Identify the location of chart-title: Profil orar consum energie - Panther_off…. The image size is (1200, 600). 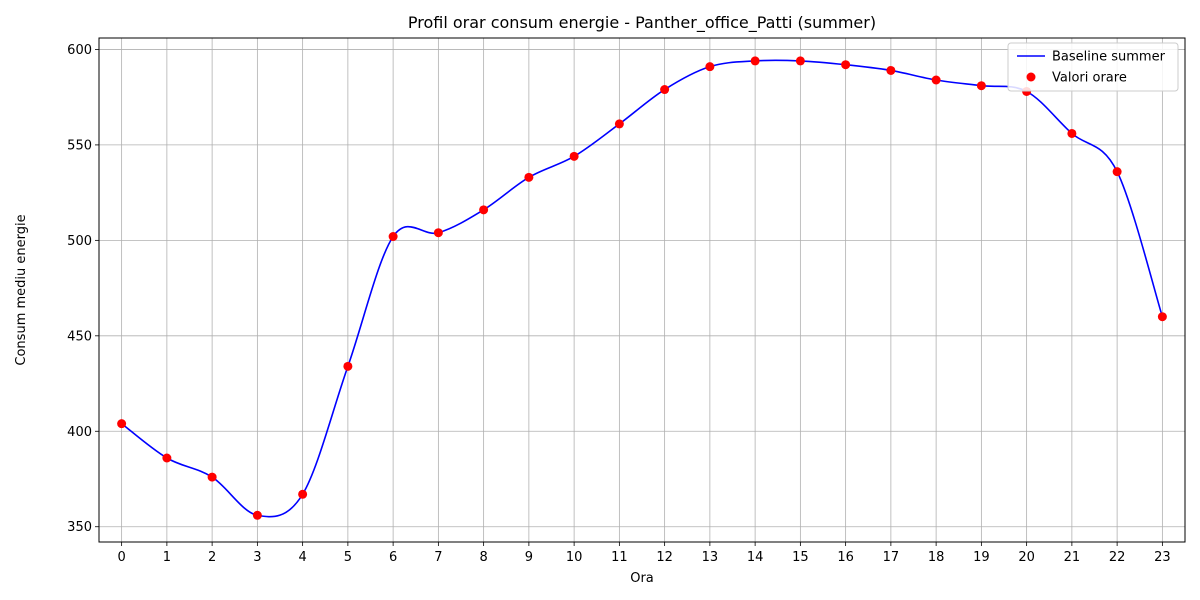
(642, 23).